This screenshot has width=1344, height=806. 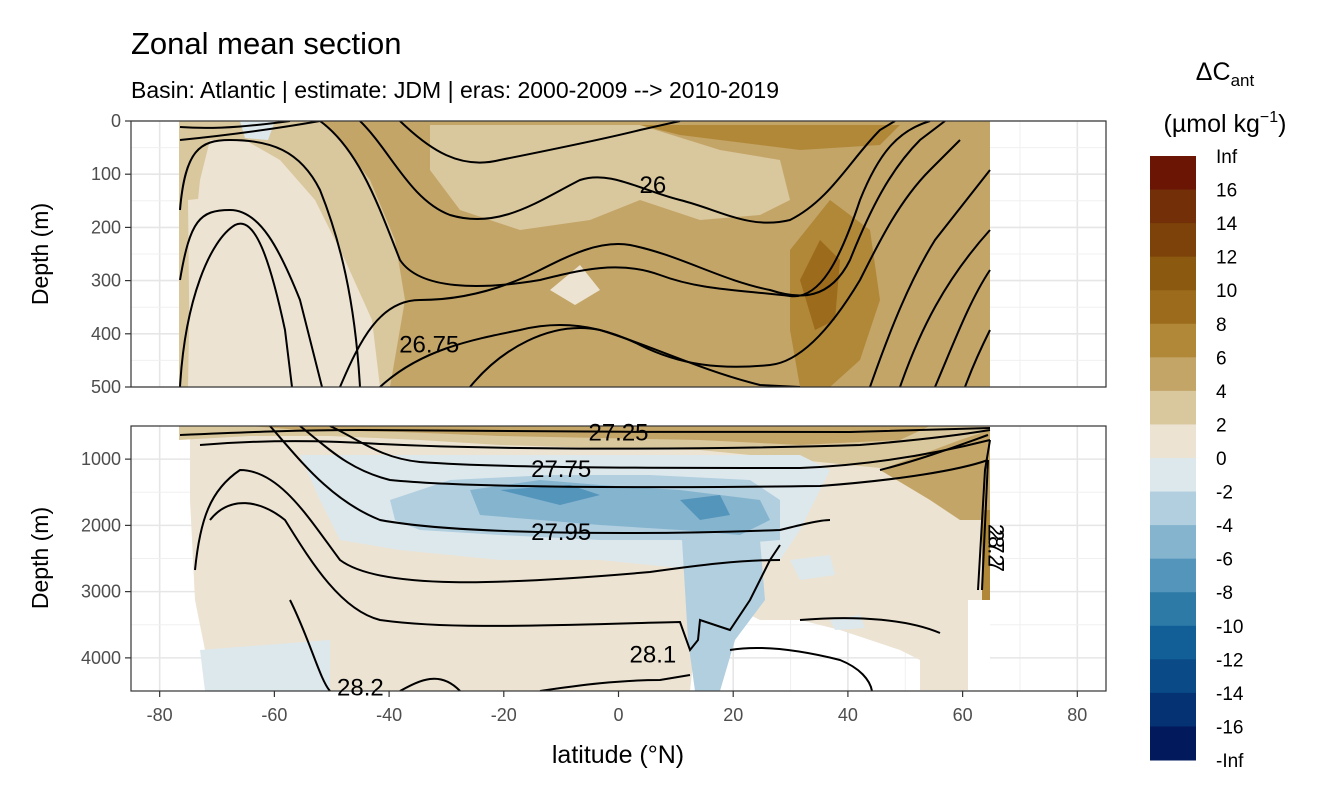 I want to click on x-tick-label: -20, so click(x=504, y=715).